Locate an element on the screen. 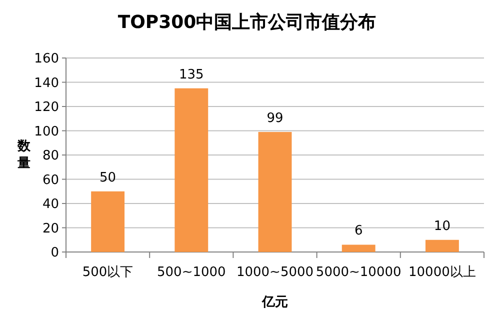 The height and width of the screenshot is (324, 494). y-tick-label: 120 is located at coordinates (46, 107).